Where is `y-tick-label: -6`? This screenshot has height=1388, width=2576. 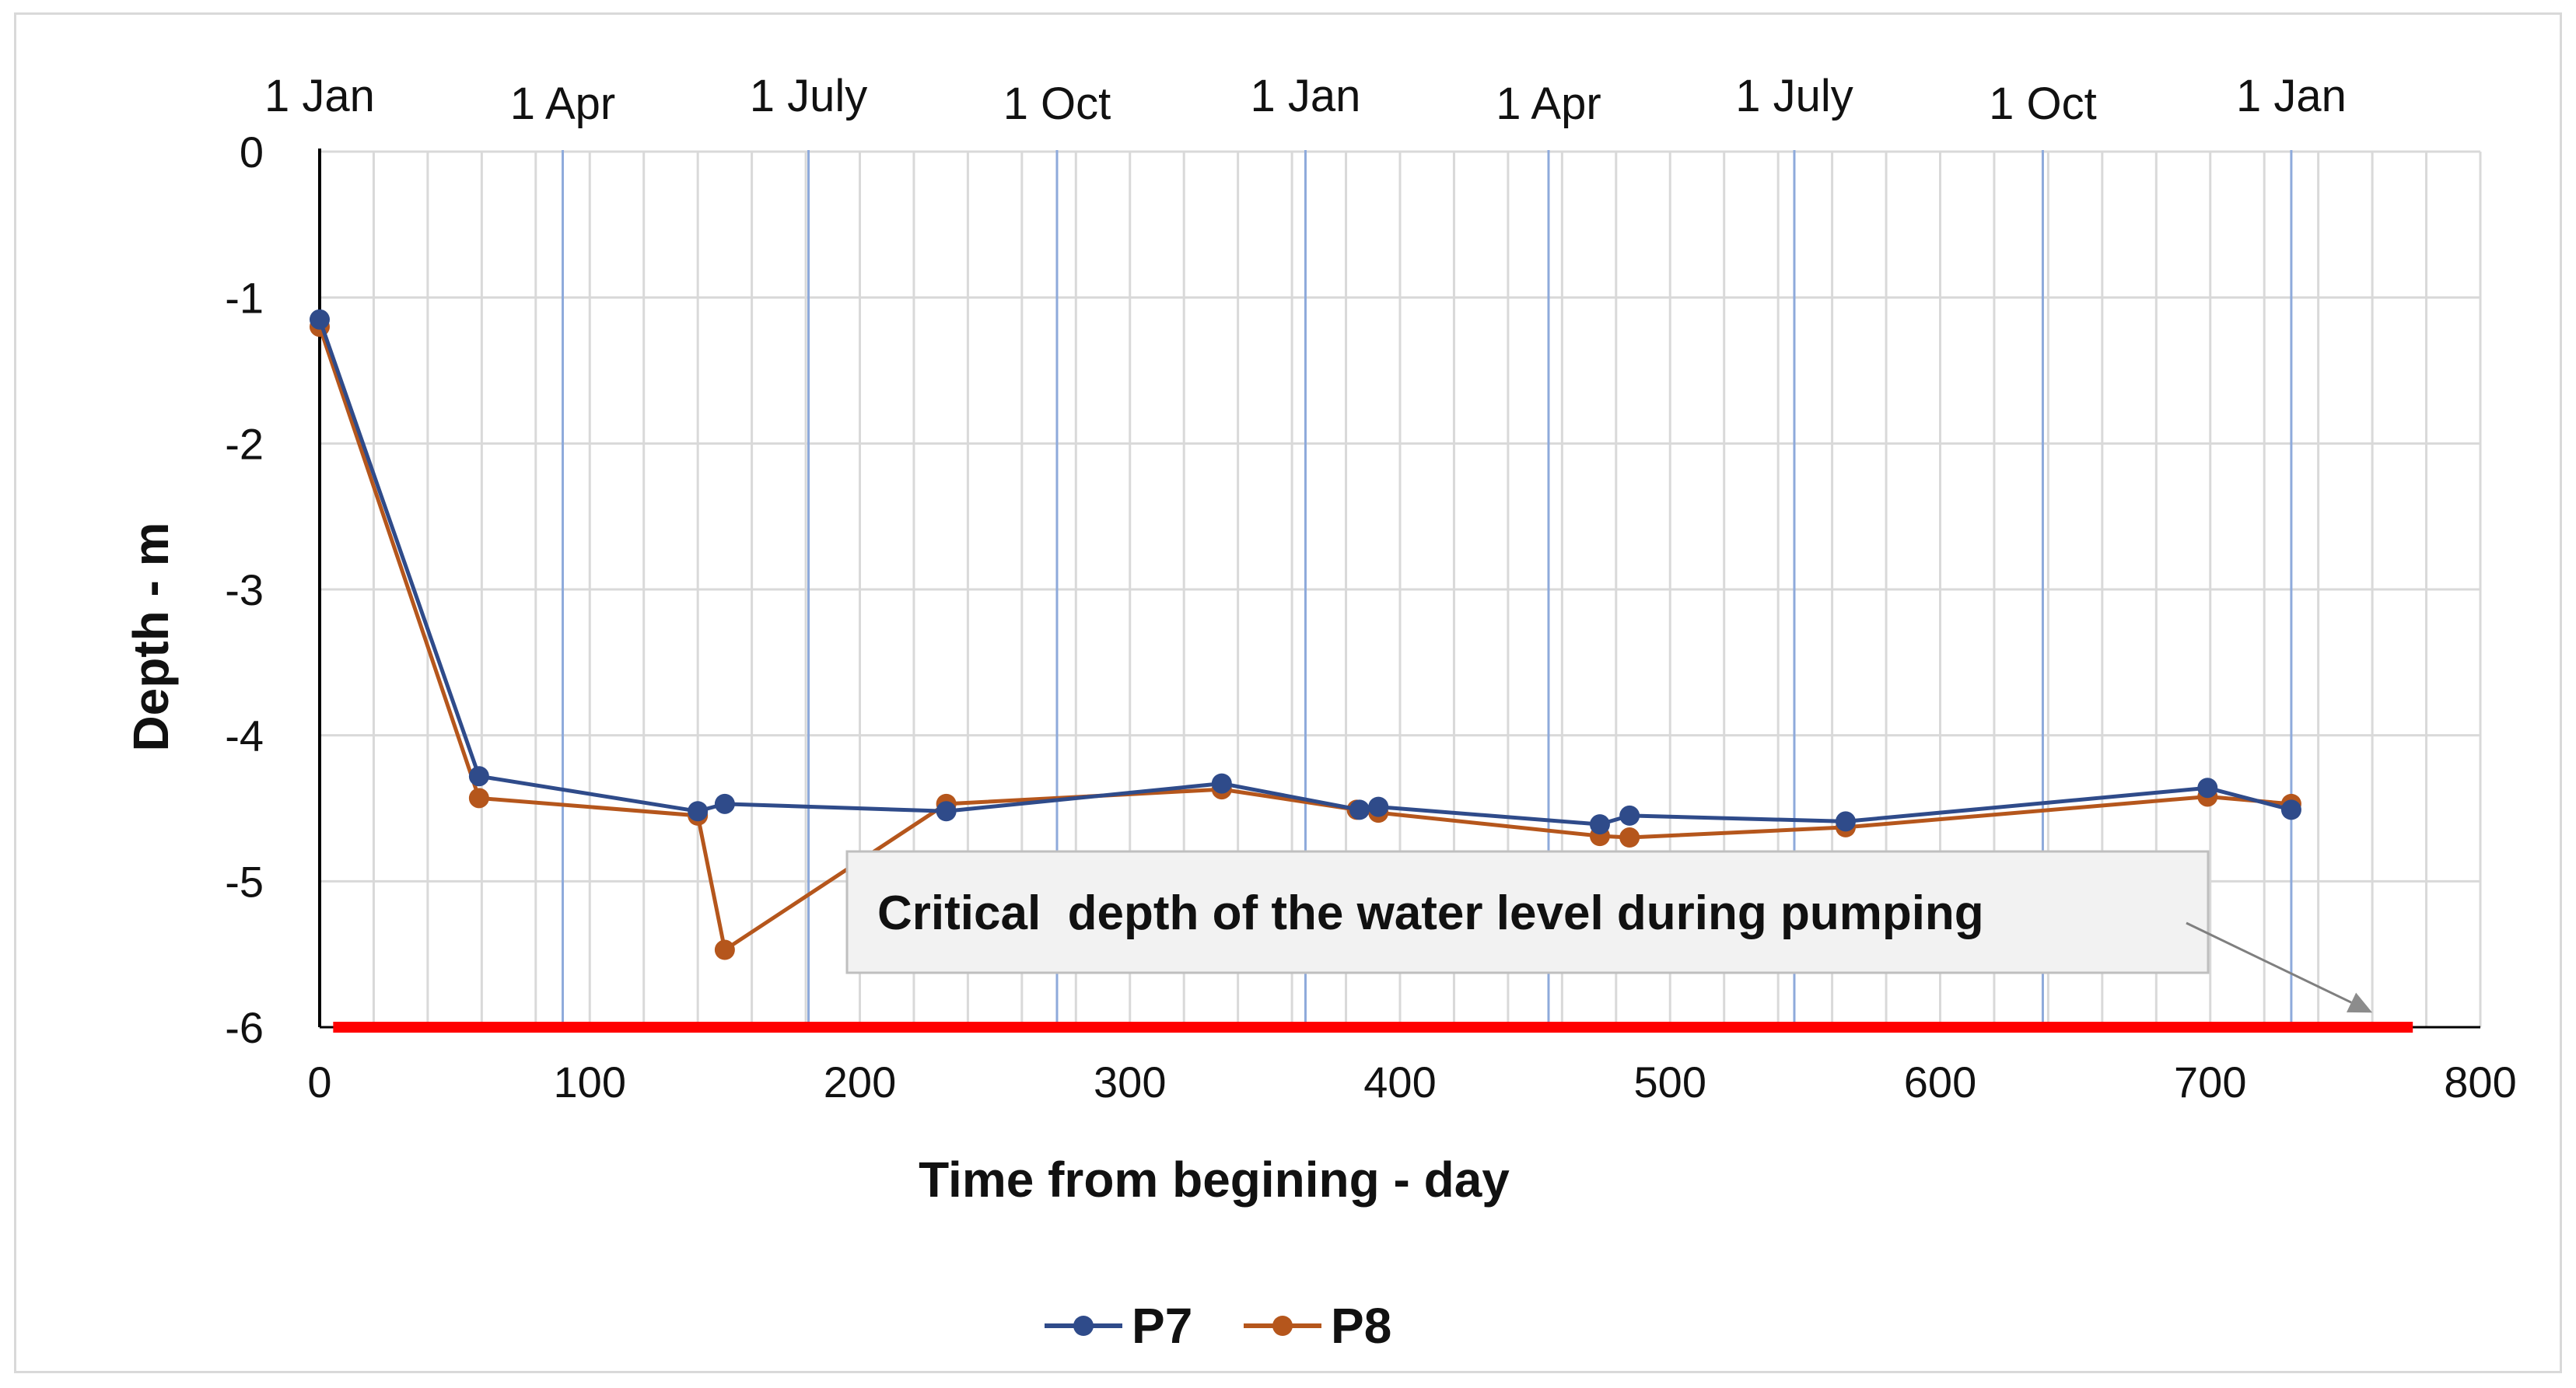
y-tick-label: -6 is located at coordinates (245, 1028).